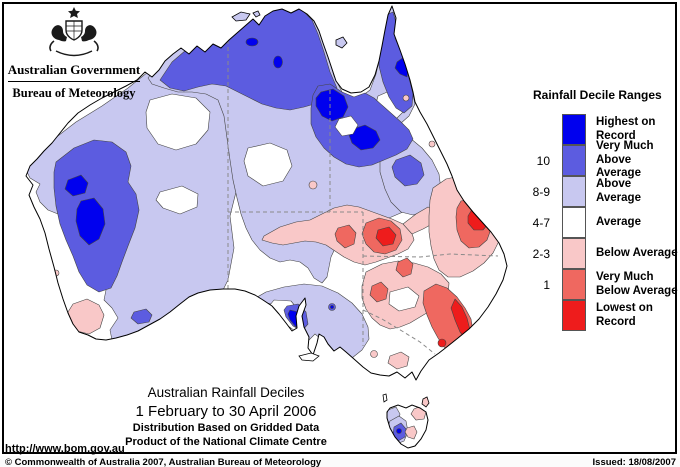 The image size is (680, 467). Describe the element at coordinates (226, 411) in the screenshot. I see `map-period: 1 February to 30 April 2006` at that location.